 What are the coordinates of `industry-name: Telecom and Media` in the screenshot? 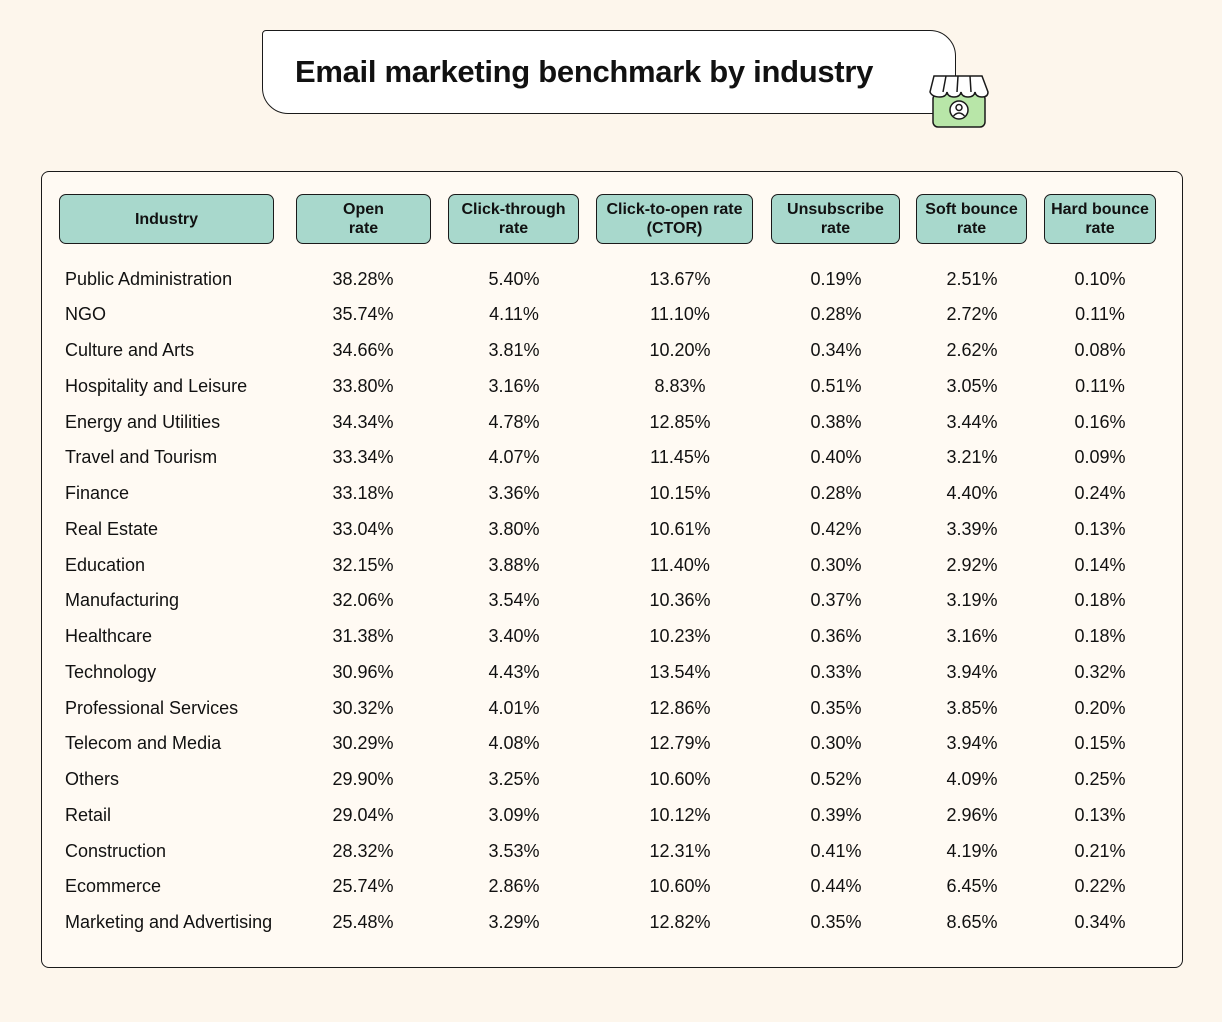 It's located at (143, 743).